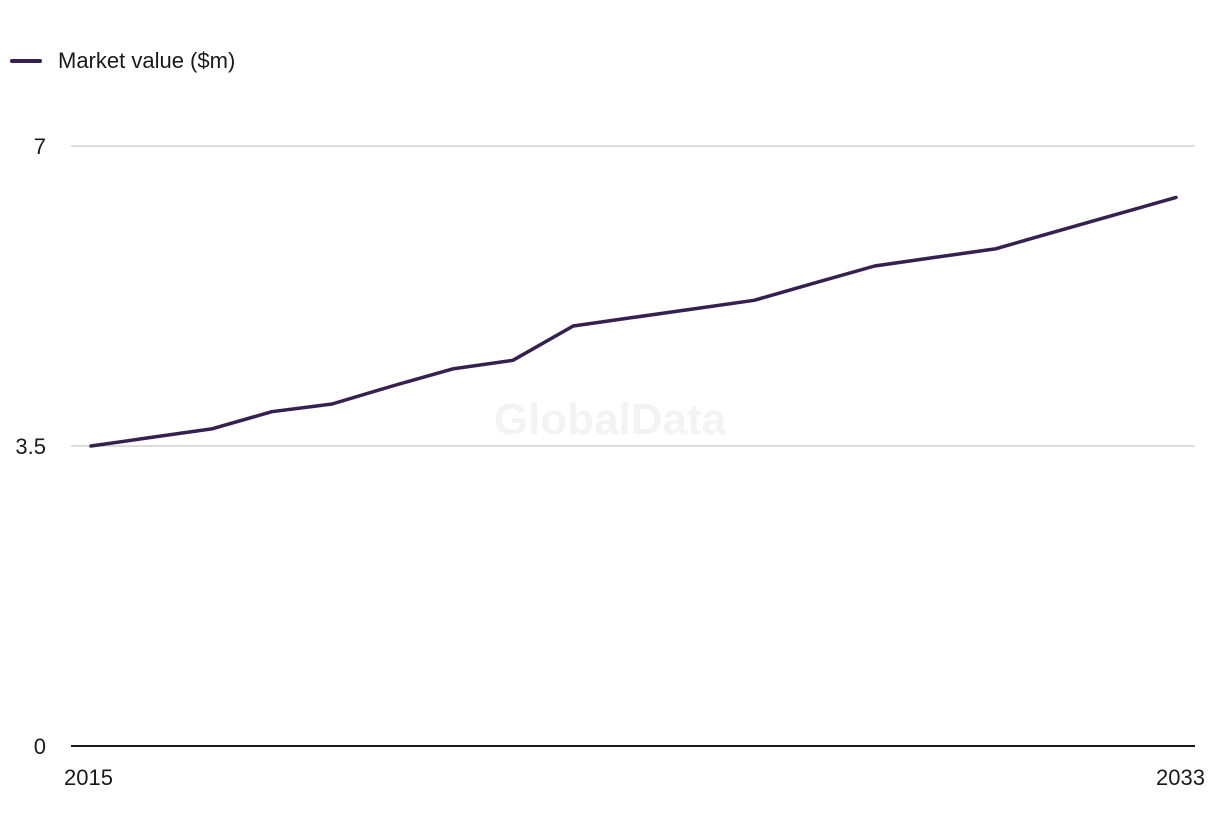  I want to click on legend: Market value ($m), so click(122, 61).